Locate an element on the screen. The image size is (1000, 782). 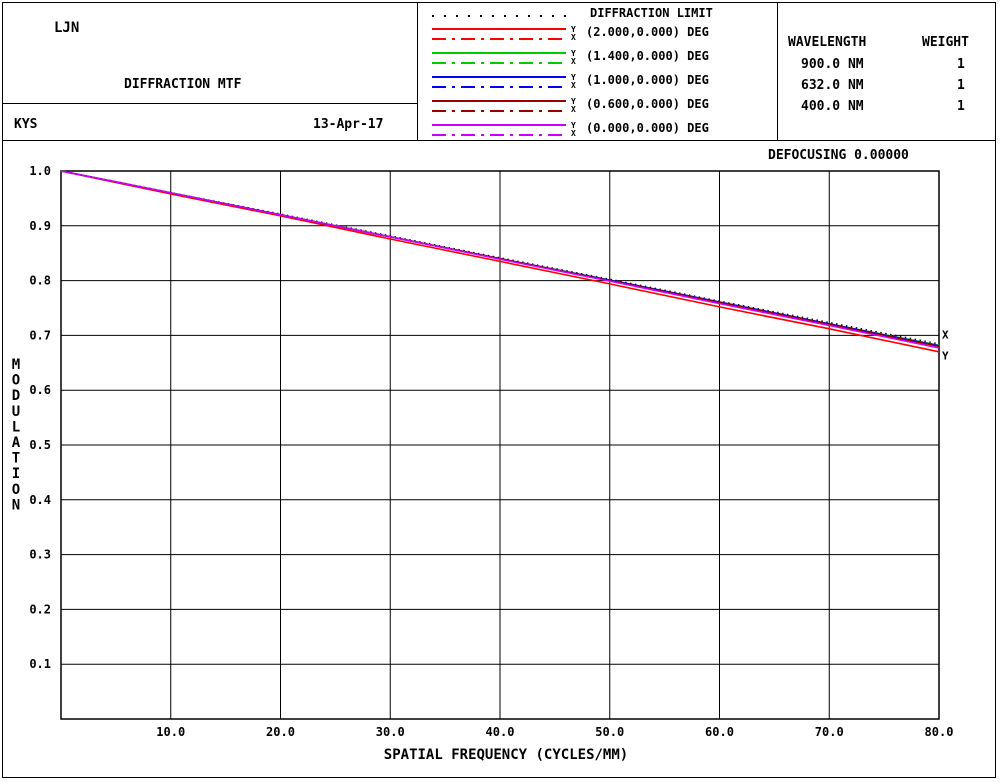
wavelength-header: WAVELENGTH is located at coordinates (827, 42).